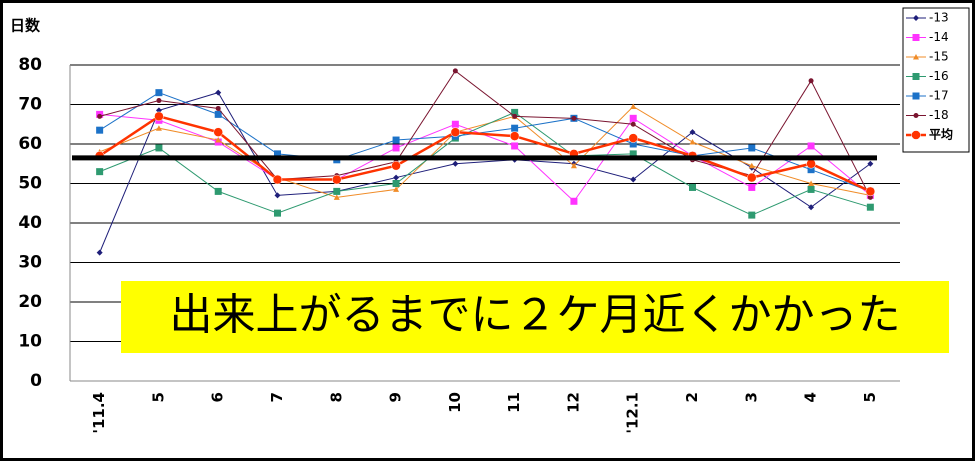  What do you see at coordinates (939, 57) in the screenshot?
I see `legend-label: -15` at bounding box center [939, 57].